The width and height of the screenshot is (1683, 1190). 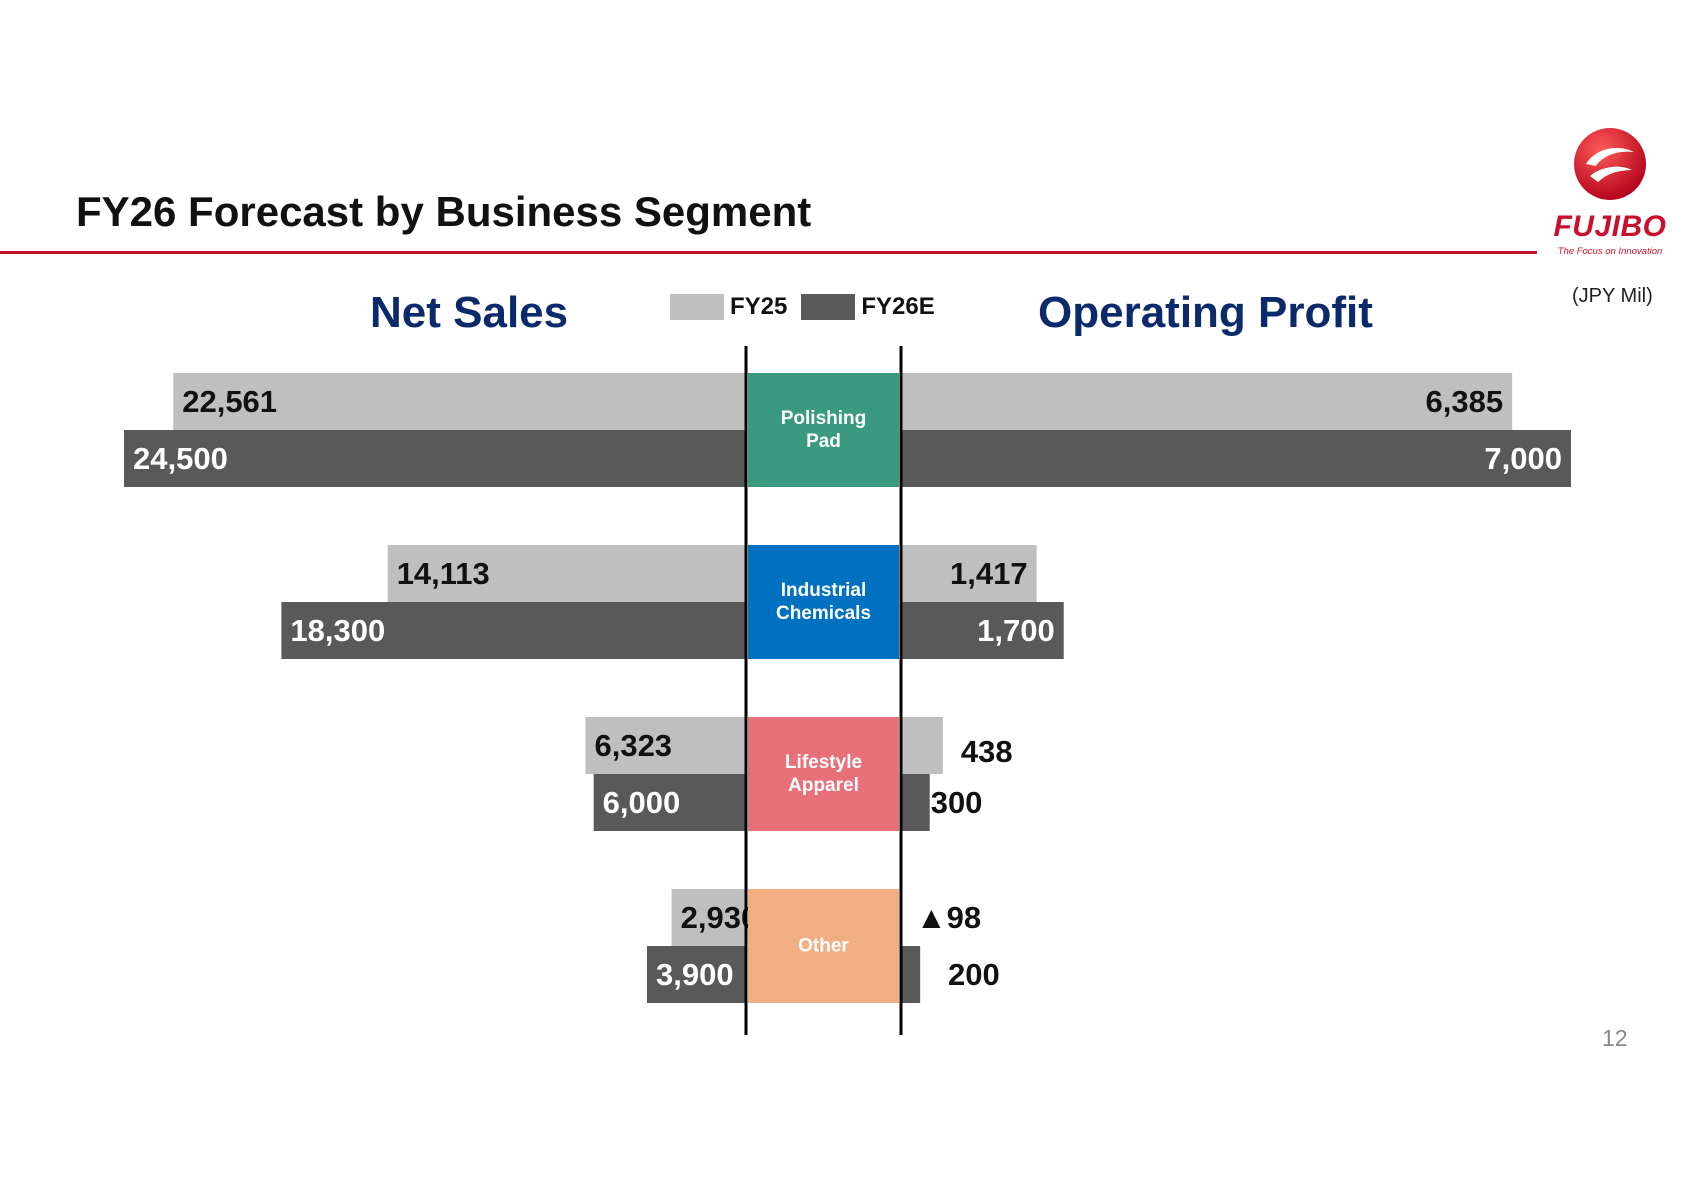 What do you see at coordinates (180, 458) in the screenshot?
I see `net-sales-label-polishing-pad-fy26e: 24,500` at bounding box center [180, 458].